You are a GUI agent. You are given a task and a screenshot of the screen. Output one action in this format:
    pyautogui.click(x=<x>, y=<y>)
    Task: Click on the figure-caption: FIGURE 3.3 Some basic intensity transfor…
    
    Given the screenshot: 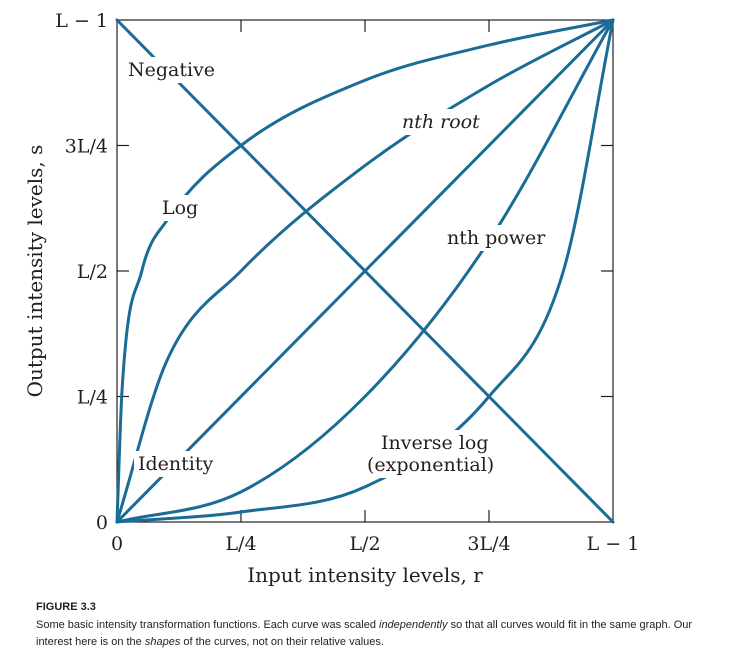 What is the action you would take?
    pyautogui.click(x=381, y=626)
    